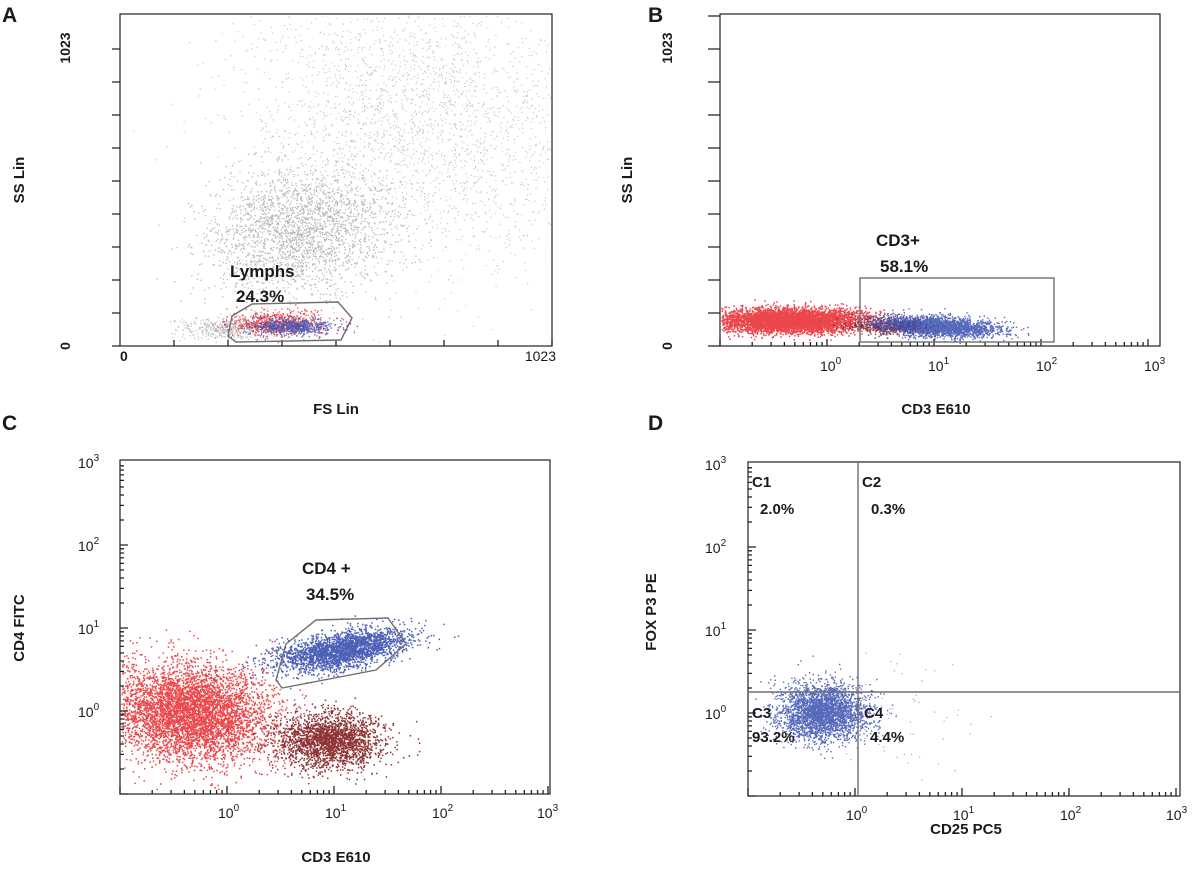 This screenshot has height=871, width=1199. What do you see at coordinates (89, 462) in the screenshot?
I see `panel-c-y-tick-10-3: 10³` at bounding box center [89, 462].